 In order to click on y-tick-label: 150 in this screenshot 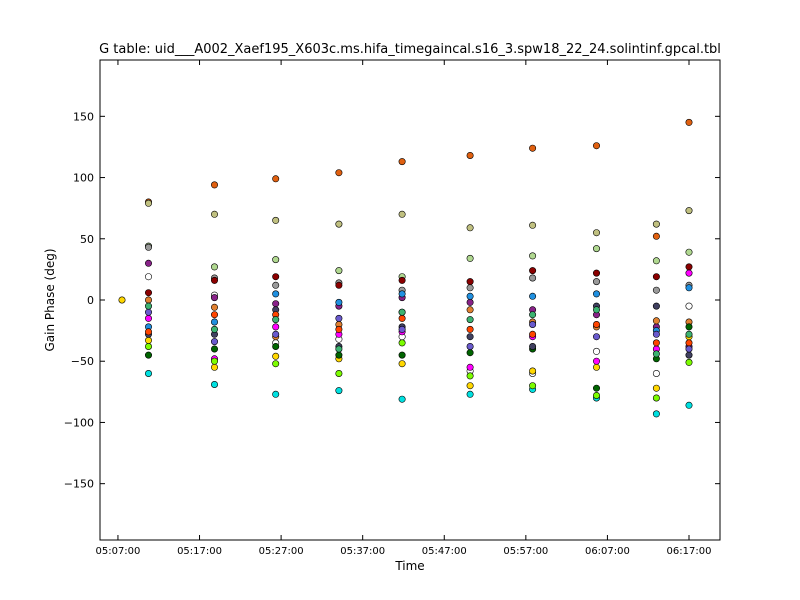, I will do `click(83, 116)`.